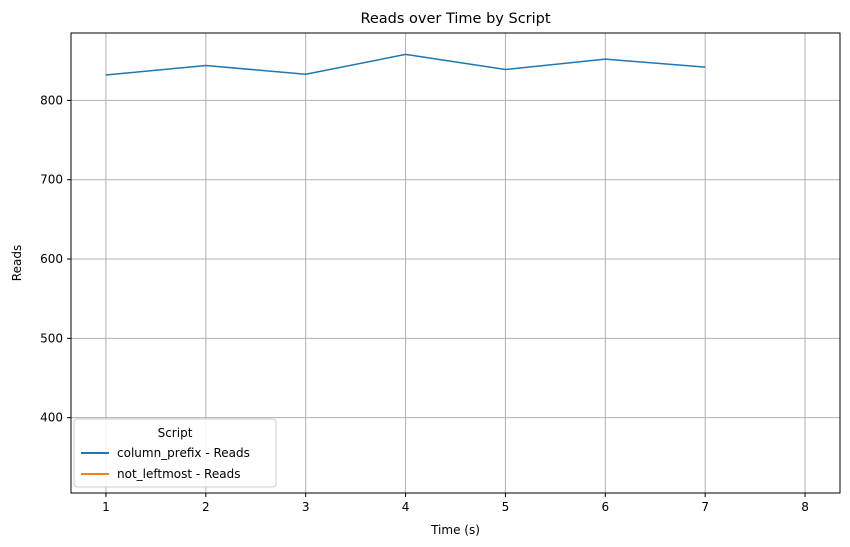  Describe the element at coordinates (455, 530) in the screenshot. I see `x-axis-title: Time (s)` at that location.